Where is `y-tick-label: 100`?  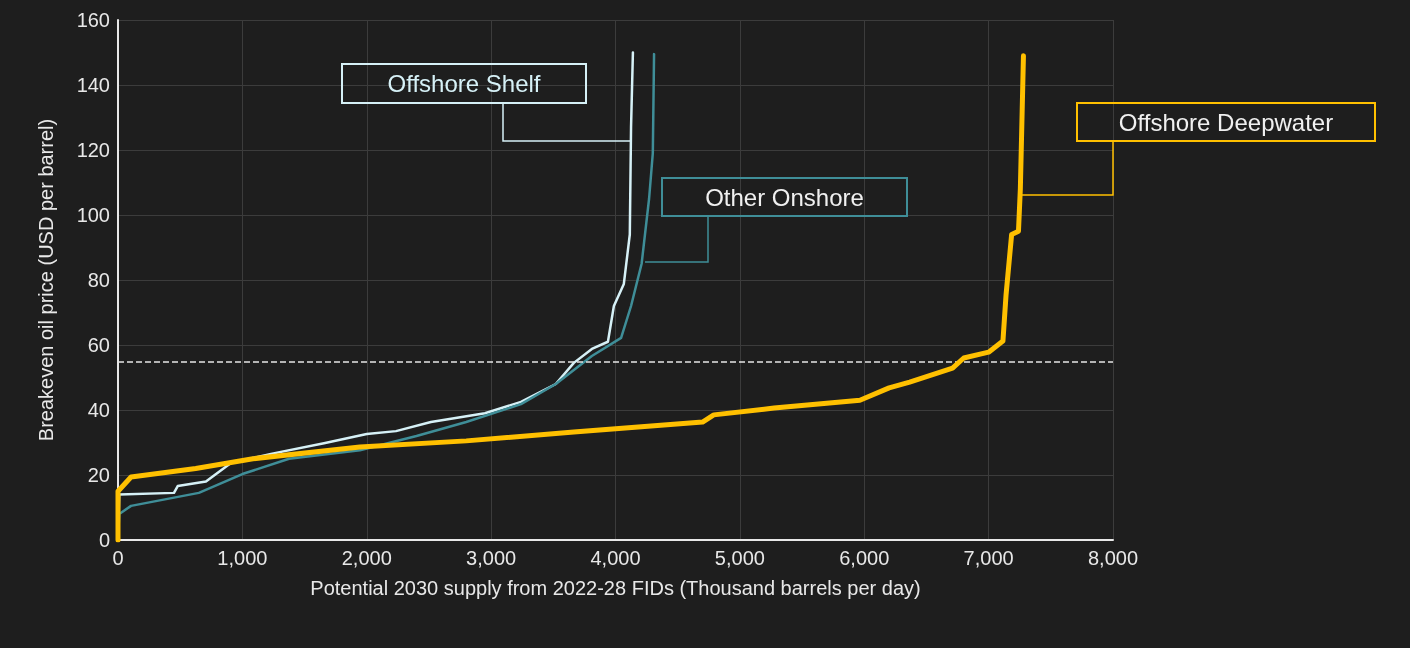
y-tick-label: 100 is located at coordinates (93, 215).